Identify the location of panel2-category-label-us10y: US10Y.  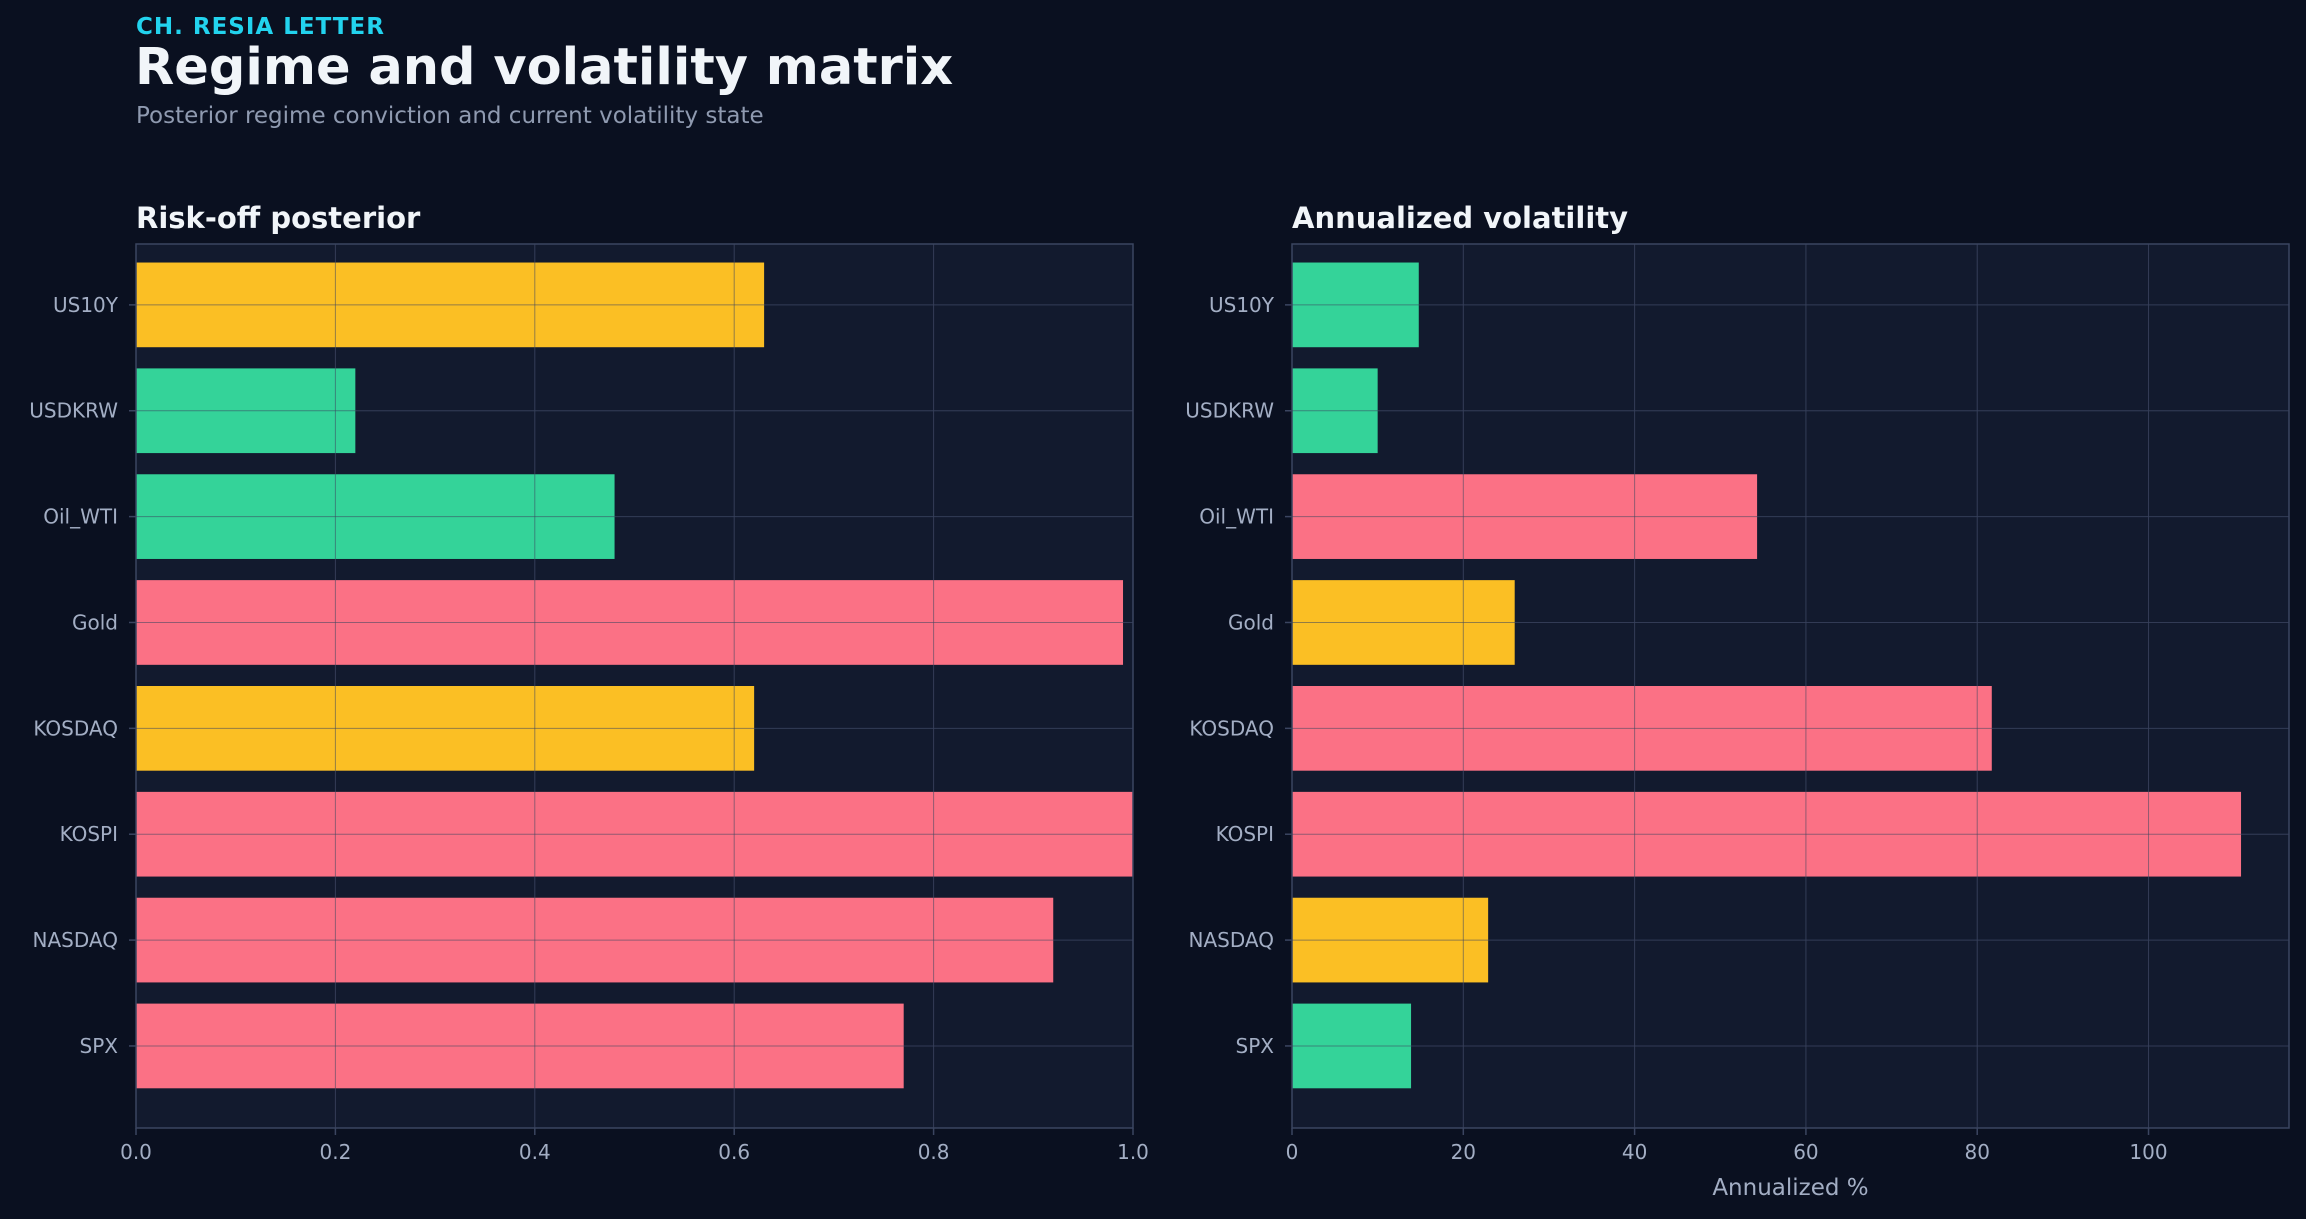
(1242, 305).